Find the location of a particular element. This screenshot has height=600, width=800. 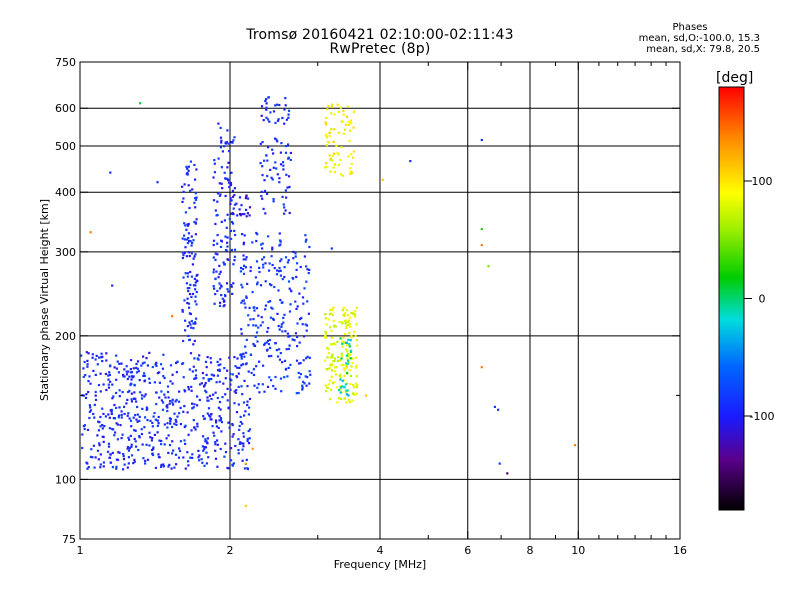

y-tick-label: 75 is located at coordinates (69, 539).